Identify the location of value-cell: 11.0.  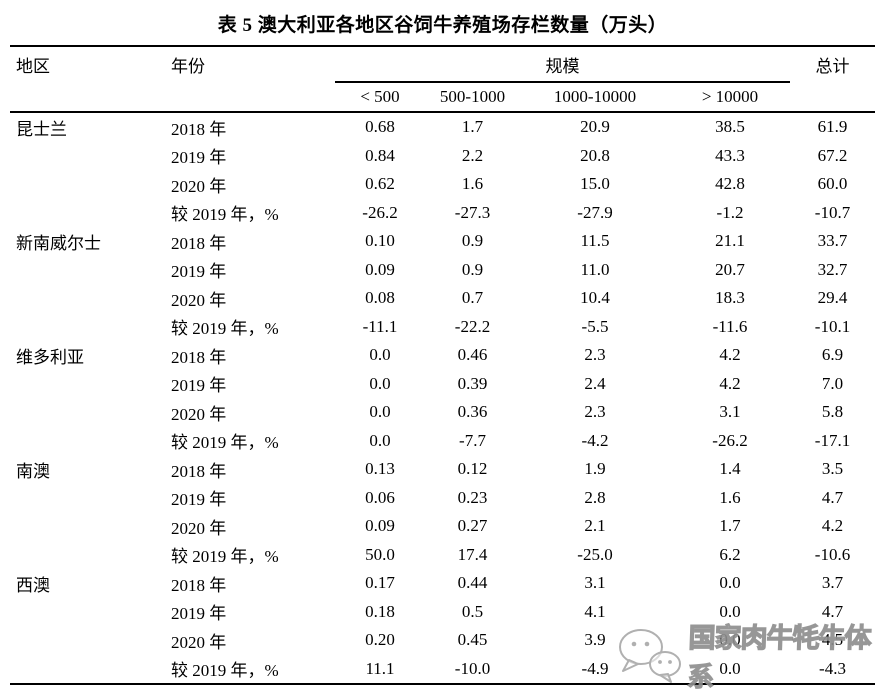
(595, 269).